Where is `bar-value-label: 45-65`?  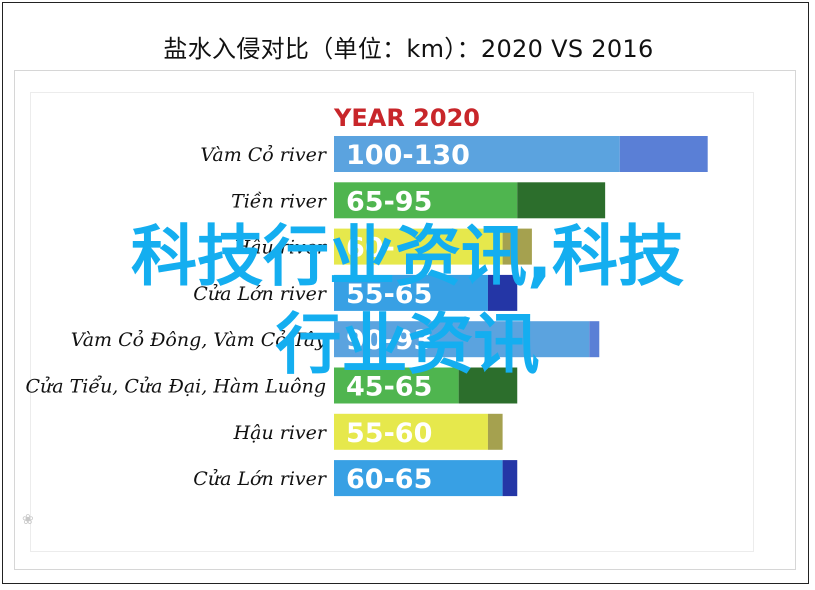 bar-value-label: 45-65 is located at coordinates (389, 387).